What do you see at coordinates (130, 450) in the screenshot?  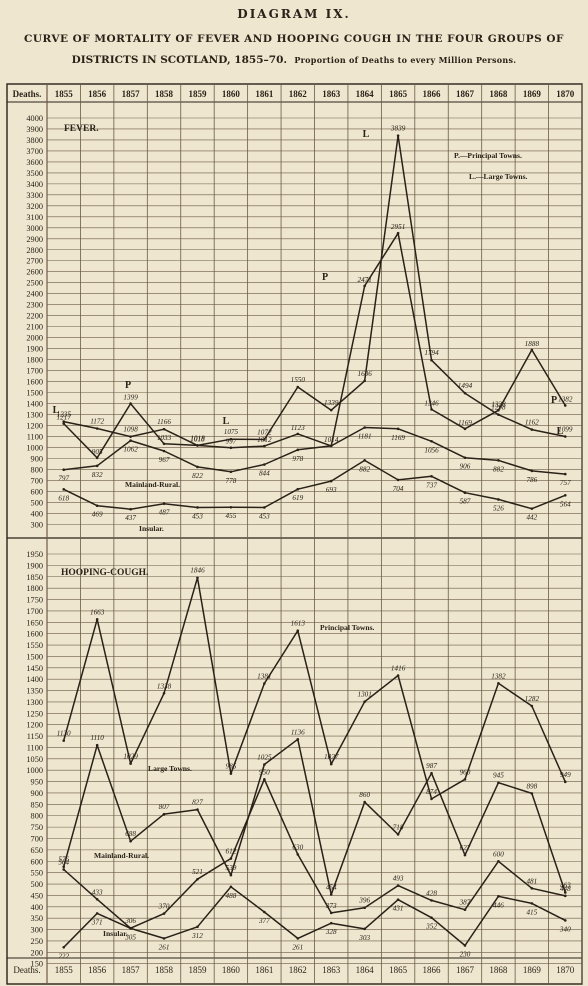 I see `fever-data-label: 1062` at bounding box center [130, 450].